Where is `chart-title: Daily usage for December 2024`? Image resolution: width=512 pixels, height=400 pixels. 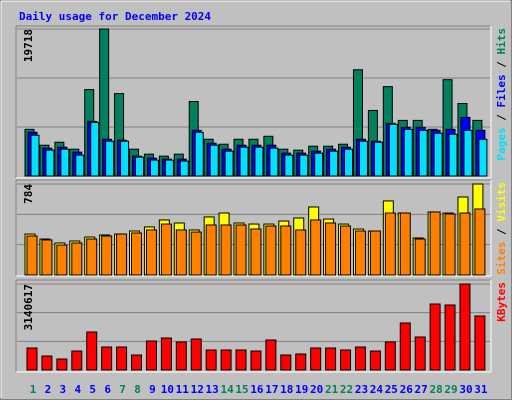
chart-title: Daily usage for December 2024 is located at coordinates (115, 16).